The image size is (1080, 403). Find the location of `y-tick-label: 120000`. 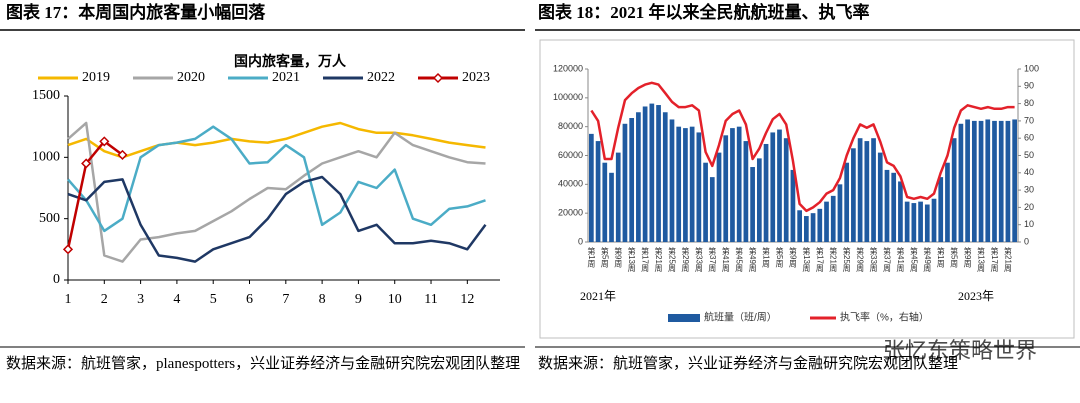

y-tick-label: 120000 is located at coordinates (568, 68).